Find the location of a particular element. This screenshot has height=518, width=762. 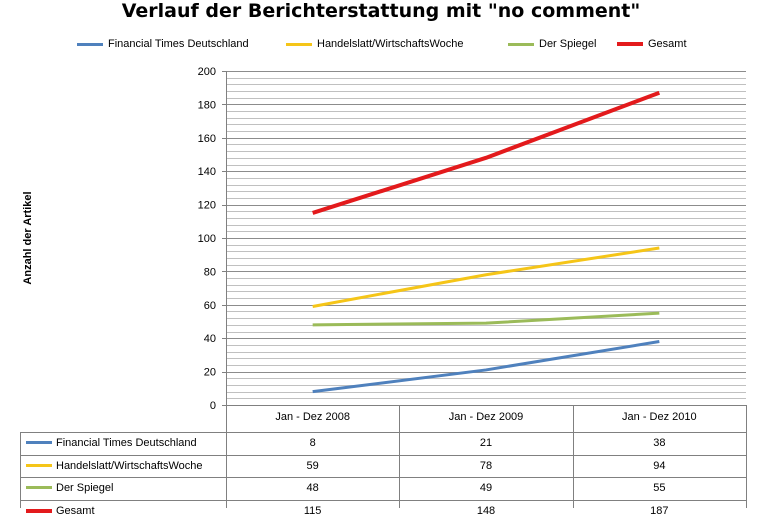

table-legend-key is located at coordinates (39, 510).